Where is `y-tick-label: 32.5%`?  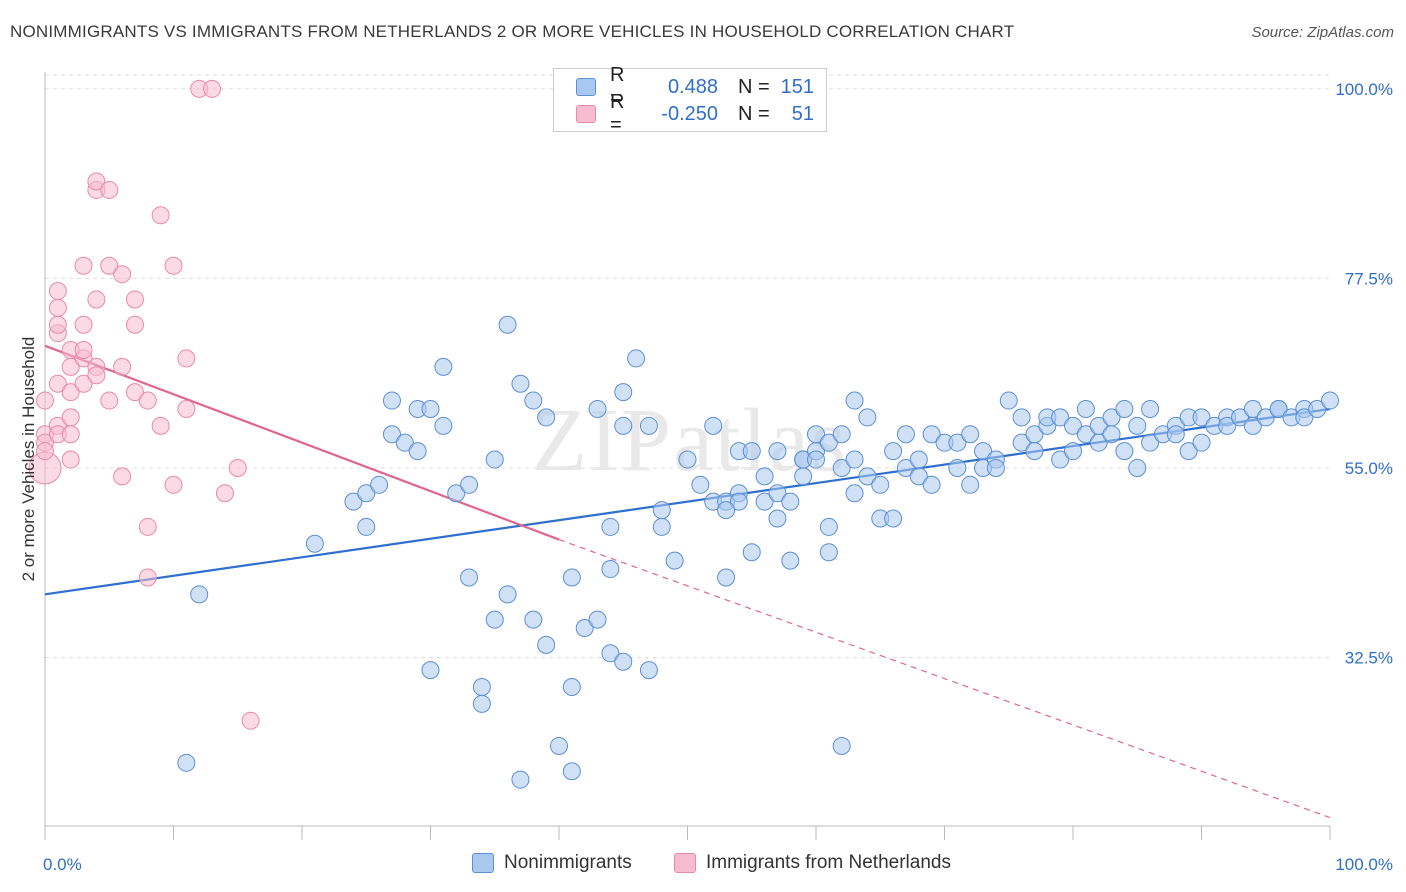 y-tick-label: 32.5% is located at coordinates (1369, 658).